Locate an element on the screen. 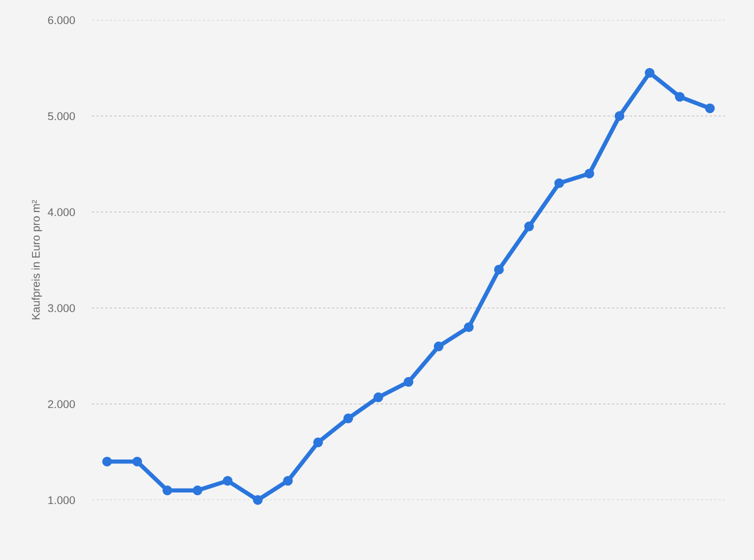  y-axis-title: Kaufpreis in Euro pro m² is located at coordinates (37, 260).